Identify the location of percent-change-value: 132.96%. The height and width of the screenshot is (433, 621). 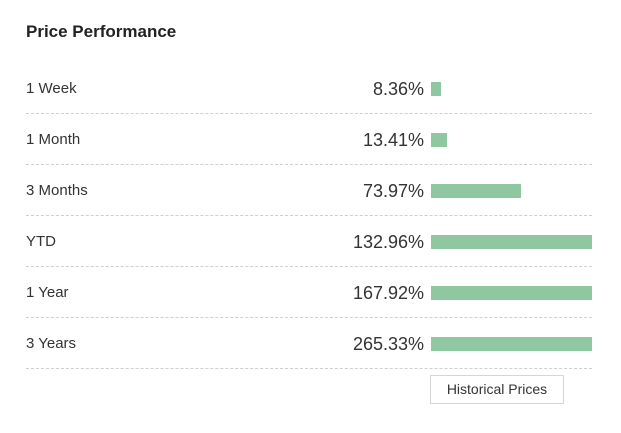
(388, 242).